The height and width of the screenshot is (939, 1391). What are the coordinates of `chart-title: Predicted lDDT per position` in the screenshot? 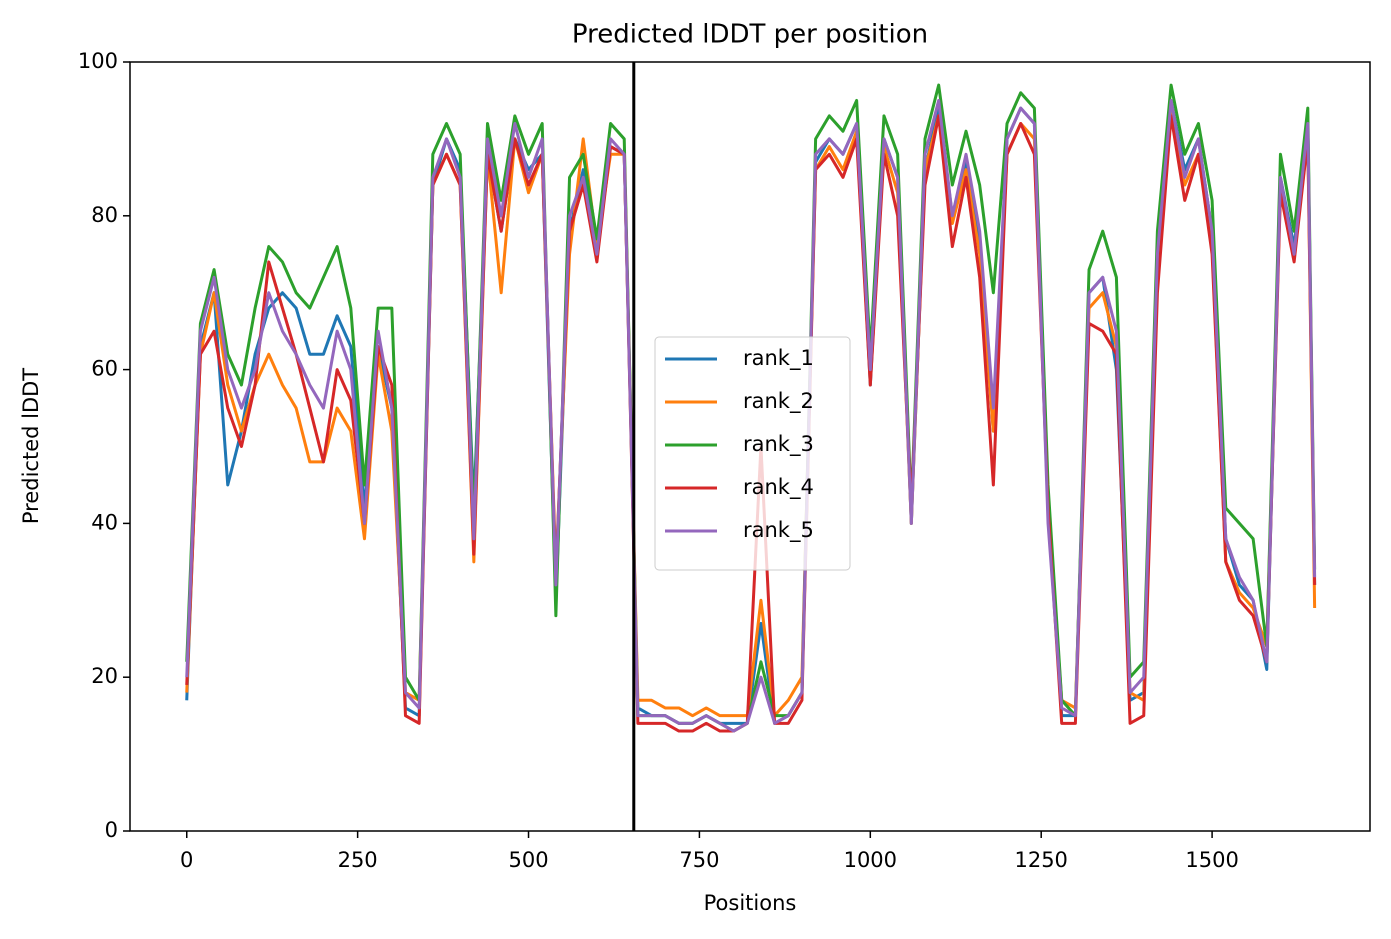 It's located at (750, 35).